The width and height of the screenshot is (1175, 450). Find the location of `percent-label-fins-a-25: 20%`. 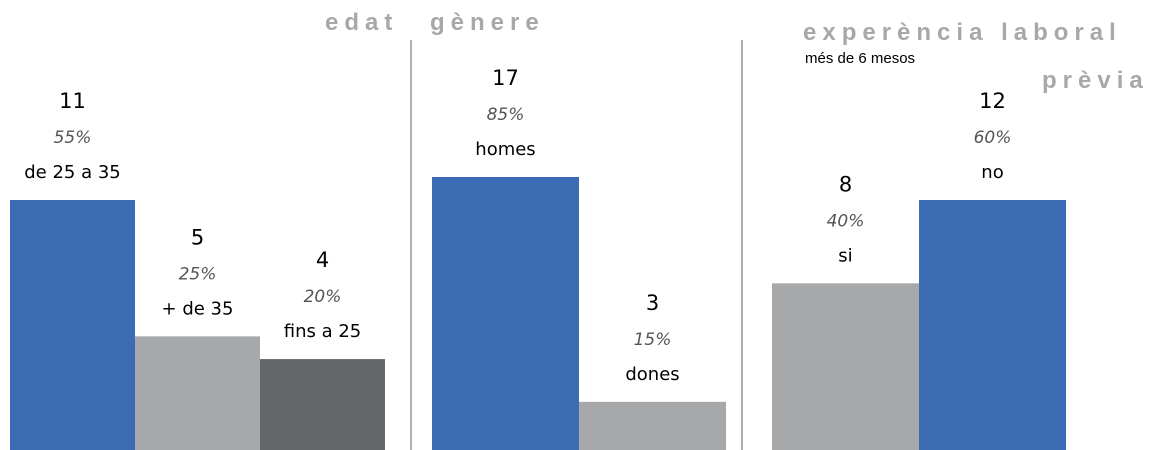

percent-label-fins-a-25: 20% is located at coordinates (323, 297).